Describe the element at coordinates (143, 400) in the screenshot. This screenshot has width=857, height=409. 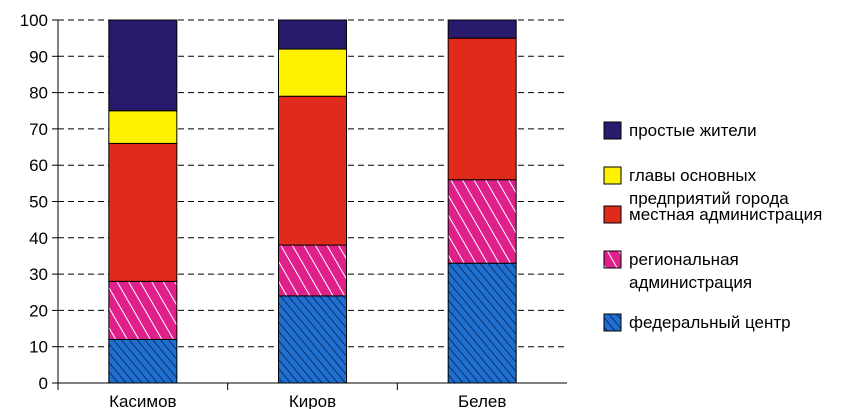
I see `x-tick-label: Касимов` at that location.